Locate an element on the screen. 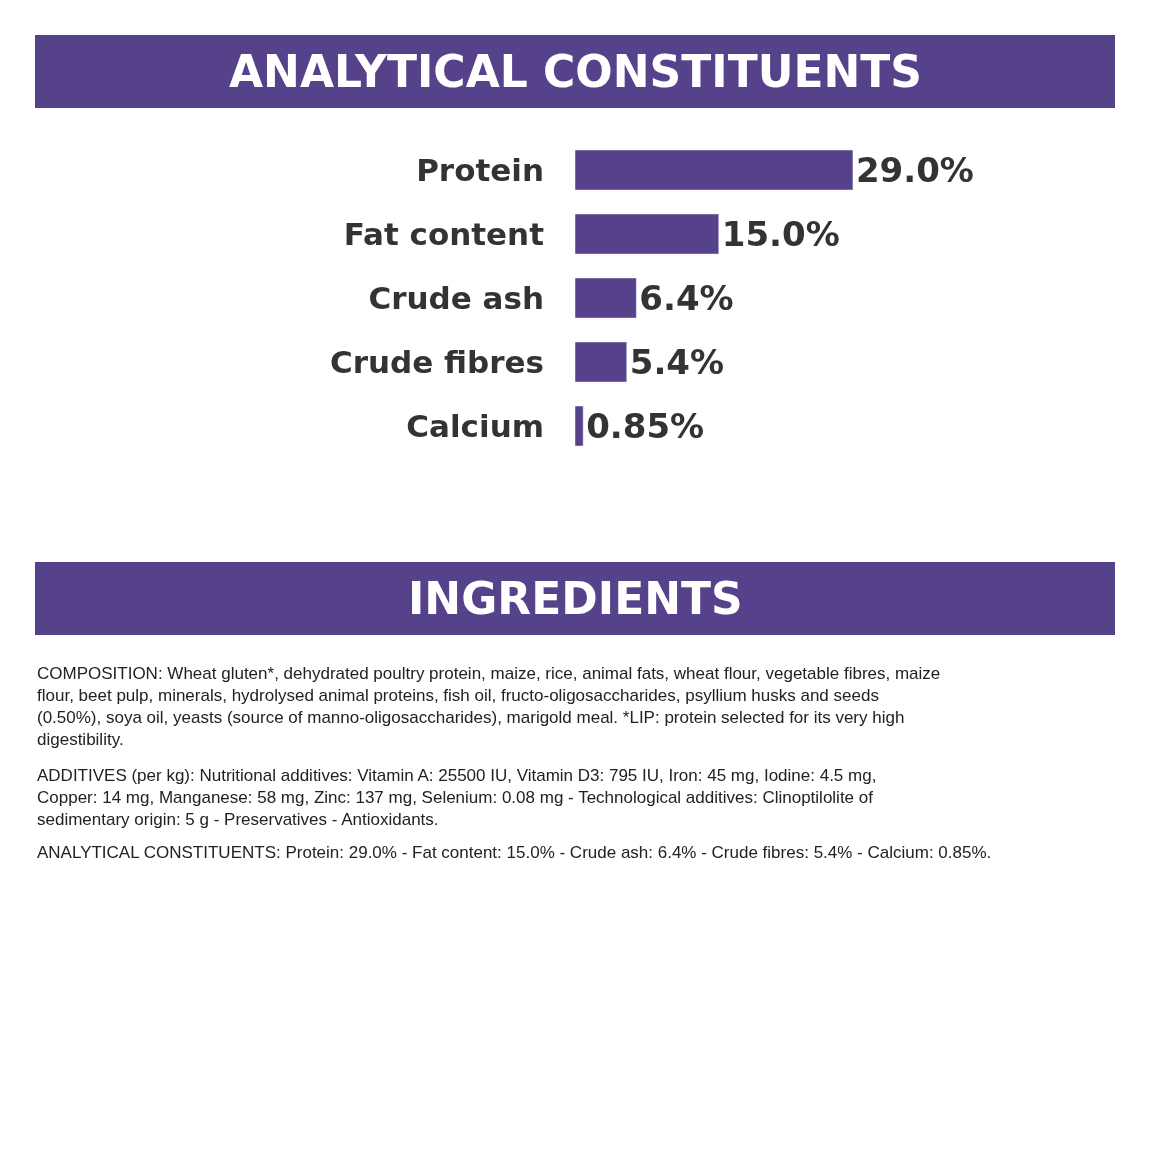 This screenshot has width=1150, height=1150. text: COMPOSITION: Wheat gluten*, dehydrated poultry protein, maize, rice, animal fats, wheat flour, vegetable fibres, maize flour, beet pulp, minerals, hydrolysed animal proteins, fish oil, fructo-oligosaccharides, psyllium husks and seeds (0.50%), soya oil, yeasts (source of manno-oligosaccharides), marigold meal. *LIP: protein selected for its very high digestibility. is located at coordinates (489, 707).